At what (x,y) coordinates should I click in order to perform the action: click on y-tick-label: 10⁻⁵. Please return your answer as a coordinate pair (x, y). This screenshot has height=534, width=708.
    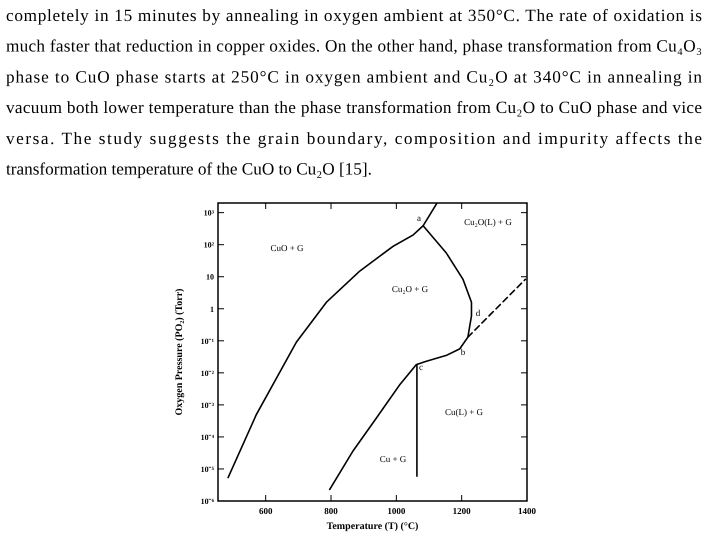
    Looking at the image, I should click on (207, 469).